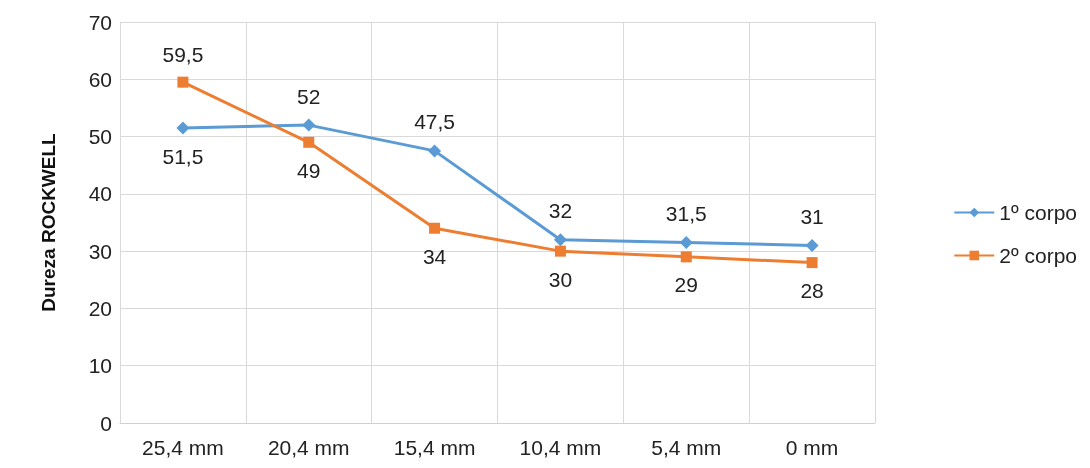 This screenshot has height=468, width=1090. I want to click on data-label: 52, so click(309, 96).